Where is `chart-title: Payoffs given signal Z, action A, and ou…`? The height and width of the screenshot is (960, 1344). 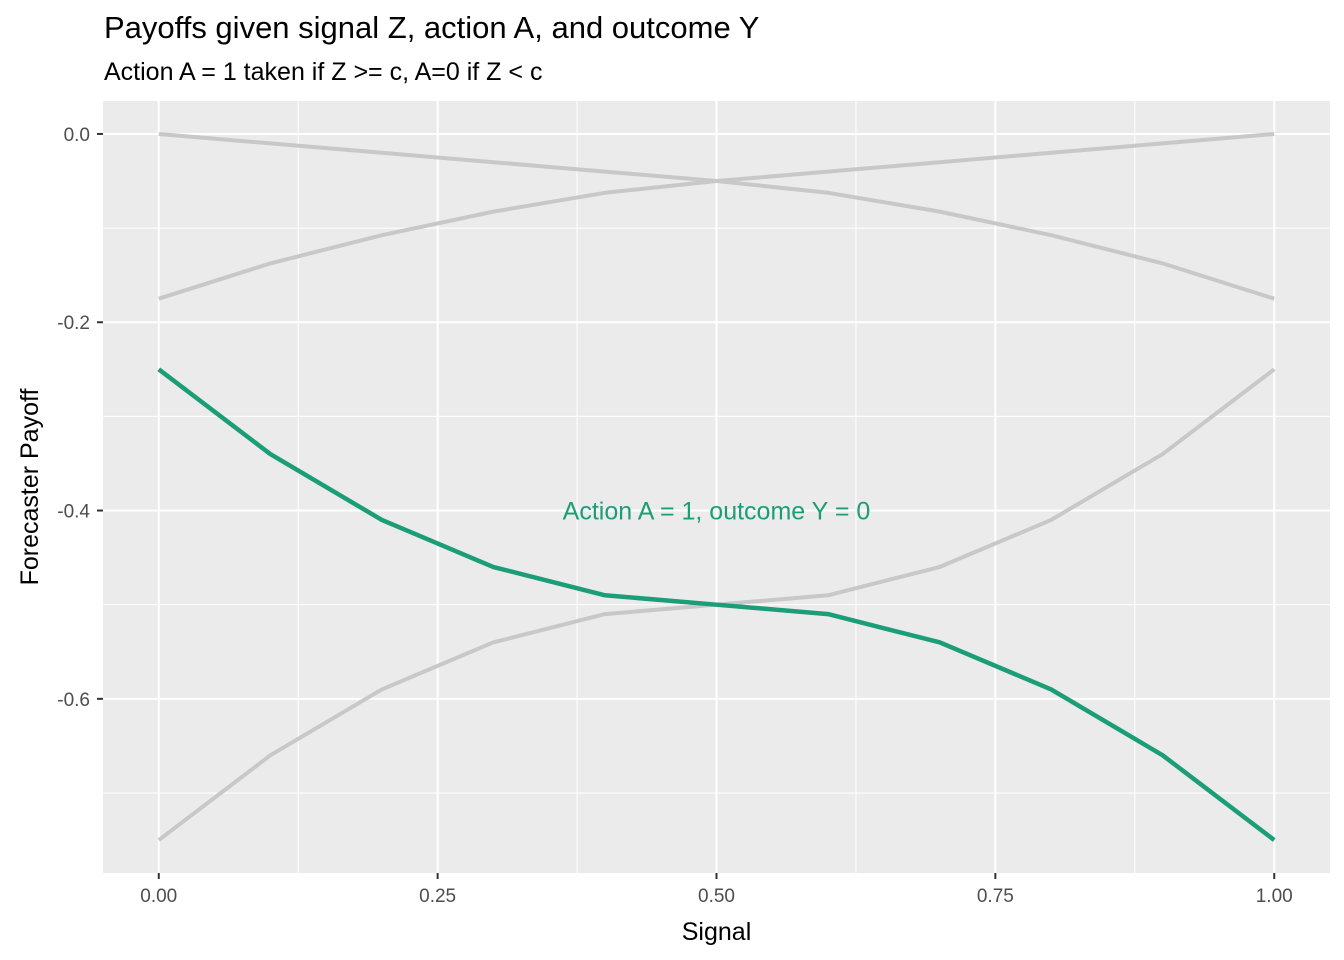 chart-title: Payoffs given signal Z, action A, and ou… is located at coordinates (432, 27).